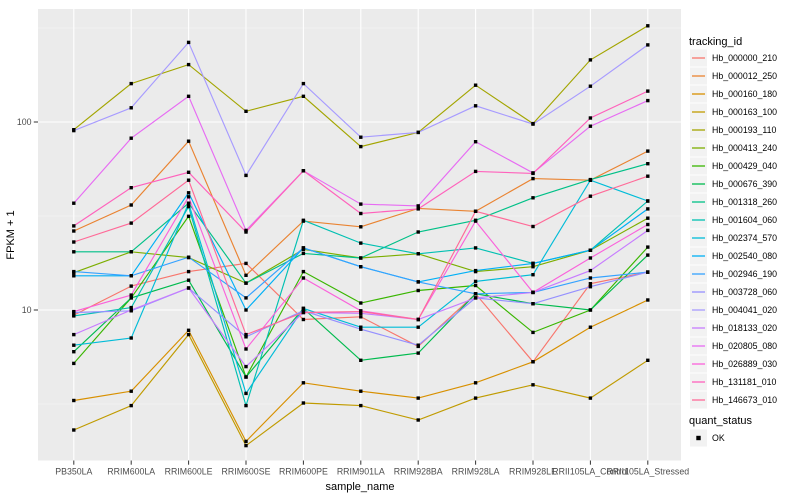  I want to click on legend-entry-label: Hb_000160_180, so click(744, 94).